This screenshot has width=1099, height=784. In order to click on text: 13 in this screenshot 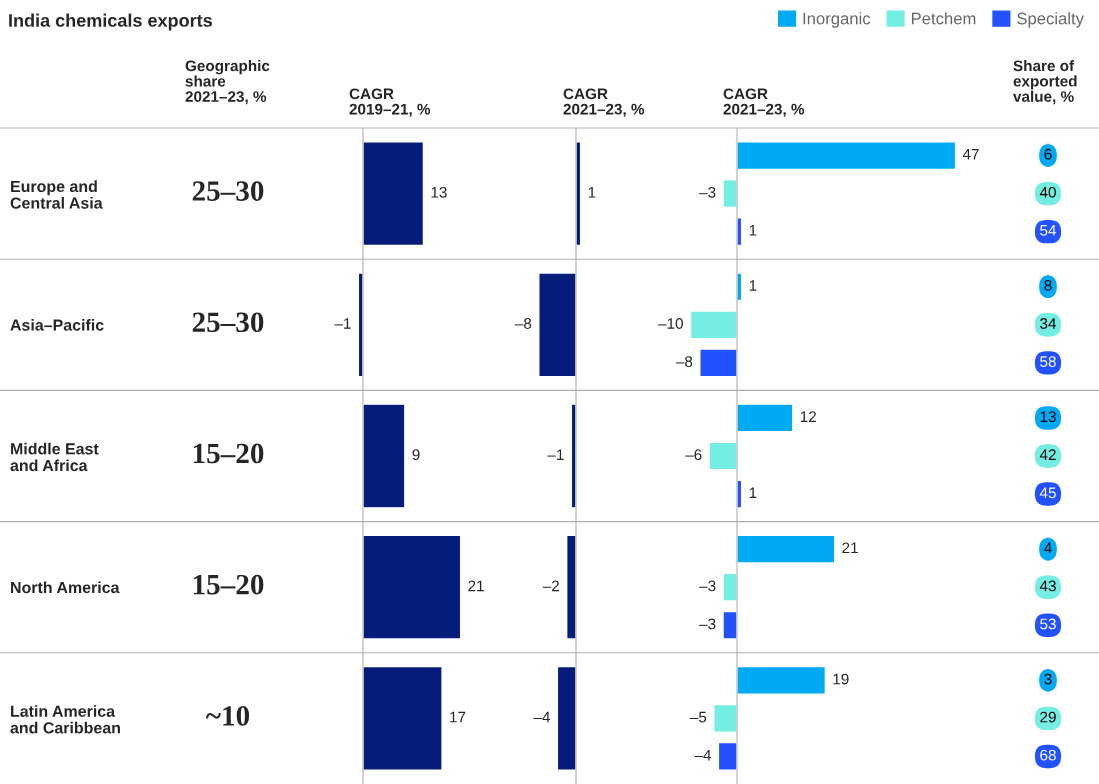, I will do `click(1048, 417)`.